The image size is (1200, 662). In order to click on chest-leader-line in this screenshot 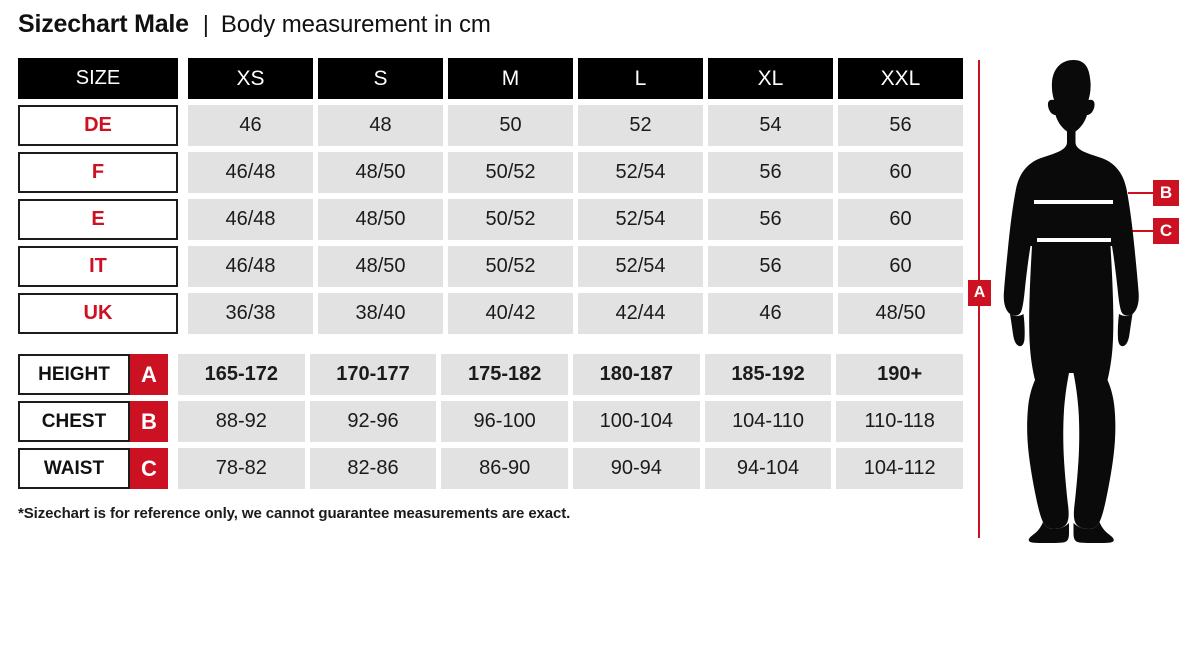, I will do `click(1140, 193)`.